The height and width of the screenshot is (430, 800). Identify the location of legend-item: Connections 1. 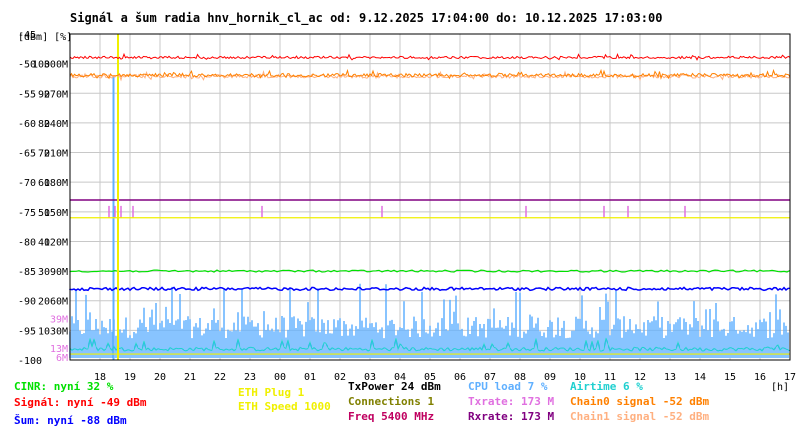
(391, 401).